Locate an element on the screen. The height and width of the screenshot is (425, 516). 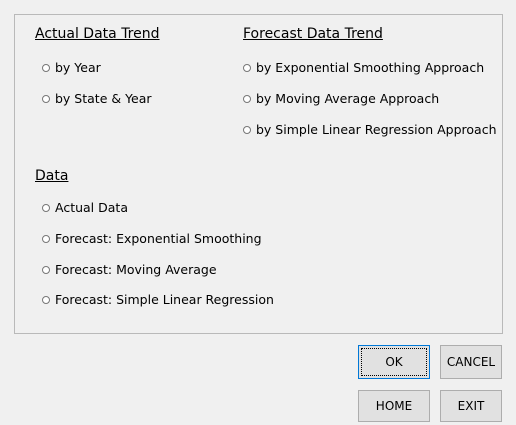
option-label: by Exponential Smoothing Approach is located at coordinates (370, 67).